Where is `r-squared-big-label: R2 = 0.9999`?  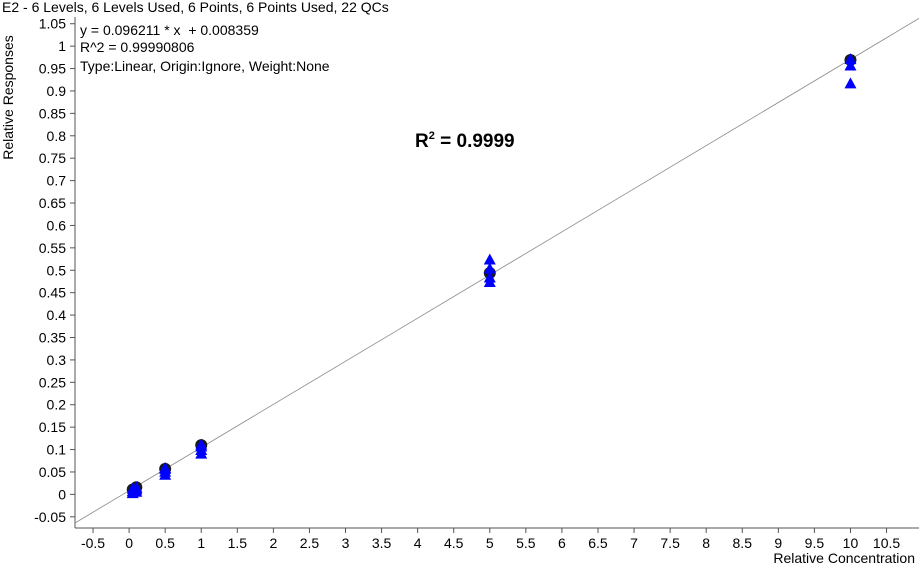 r-squared-big-label: R2 = 0.9999 is located at coordinates (465, 141).